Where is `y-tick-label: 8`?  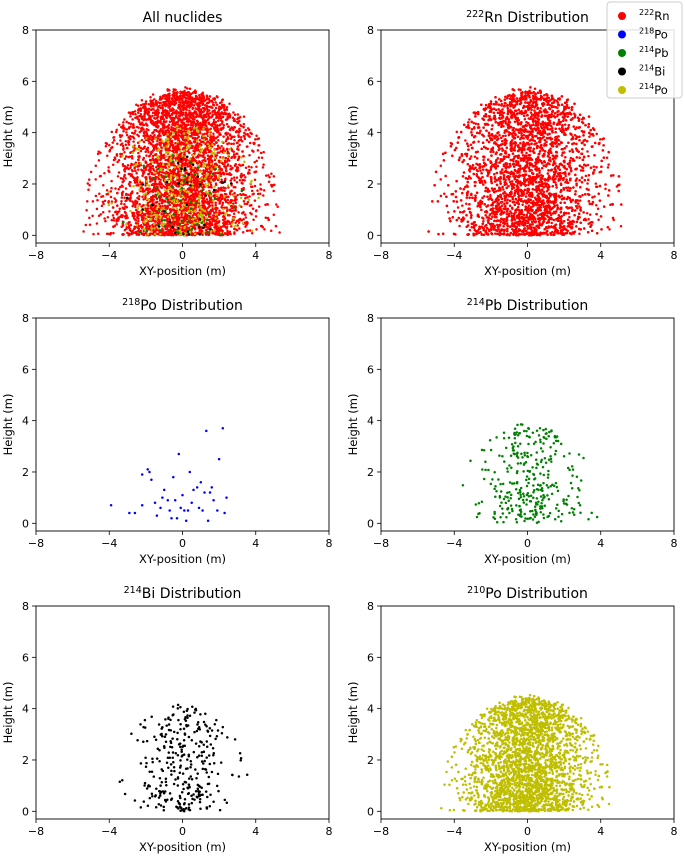
y-tick-label: 8 is located at coordinates (25, 30).